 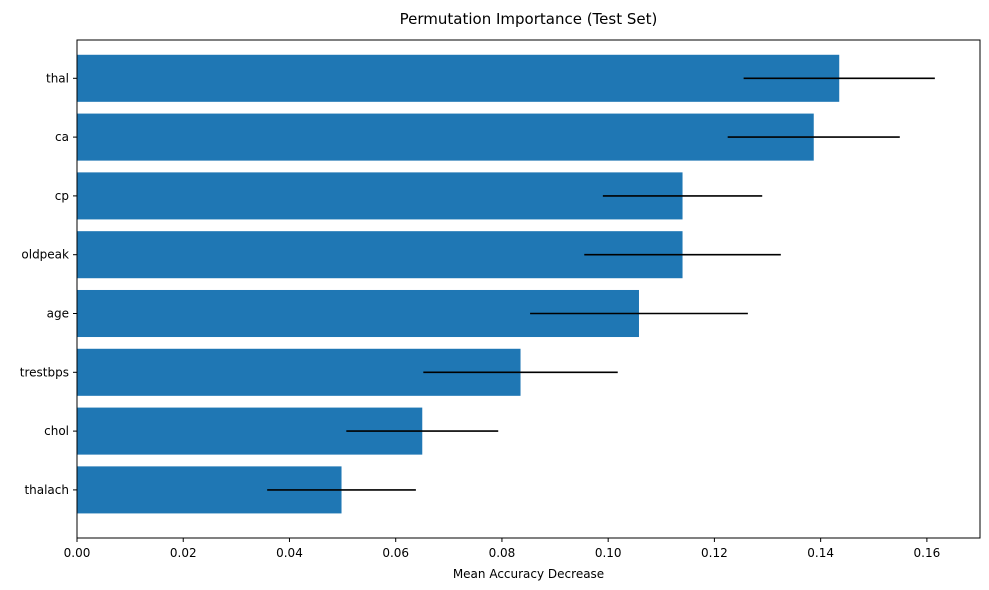 What do you see at coordinates (45, 255) in the screenshot?
I see `y-tick-label-oldpeak: oldpeak` at bounding box center [45, 255].